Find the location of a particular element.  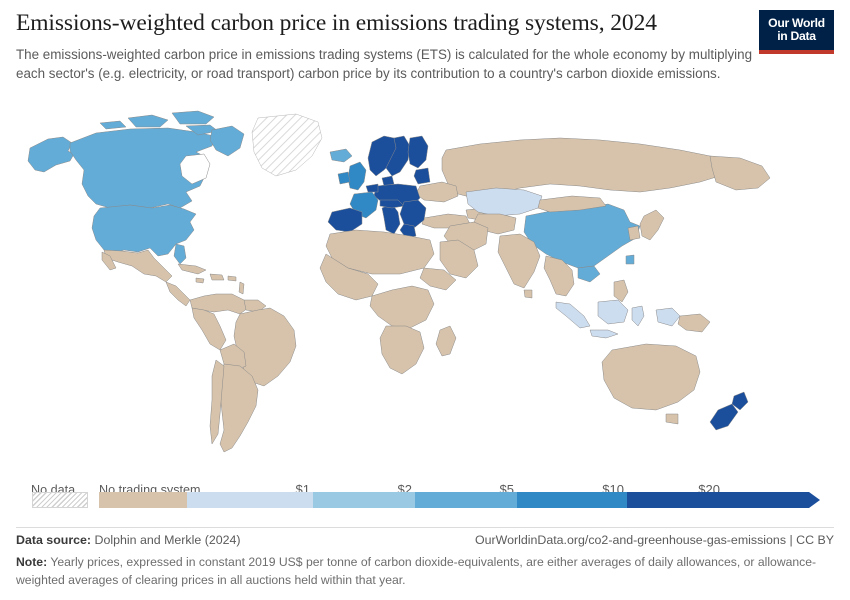

region-baffin-island is located at coordinates (227, 141).